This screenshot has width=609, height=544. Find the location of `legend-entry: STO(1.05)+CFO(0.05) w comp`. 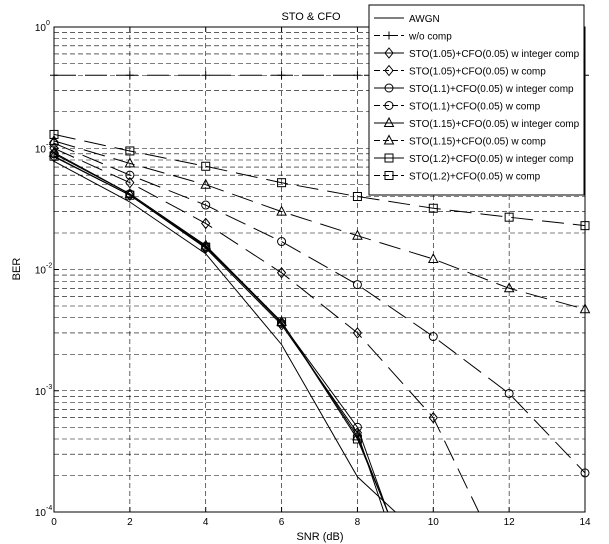

legend-entry: STO(1.05)+CFO(0.05) w comp is located at coordinates (460, 71).